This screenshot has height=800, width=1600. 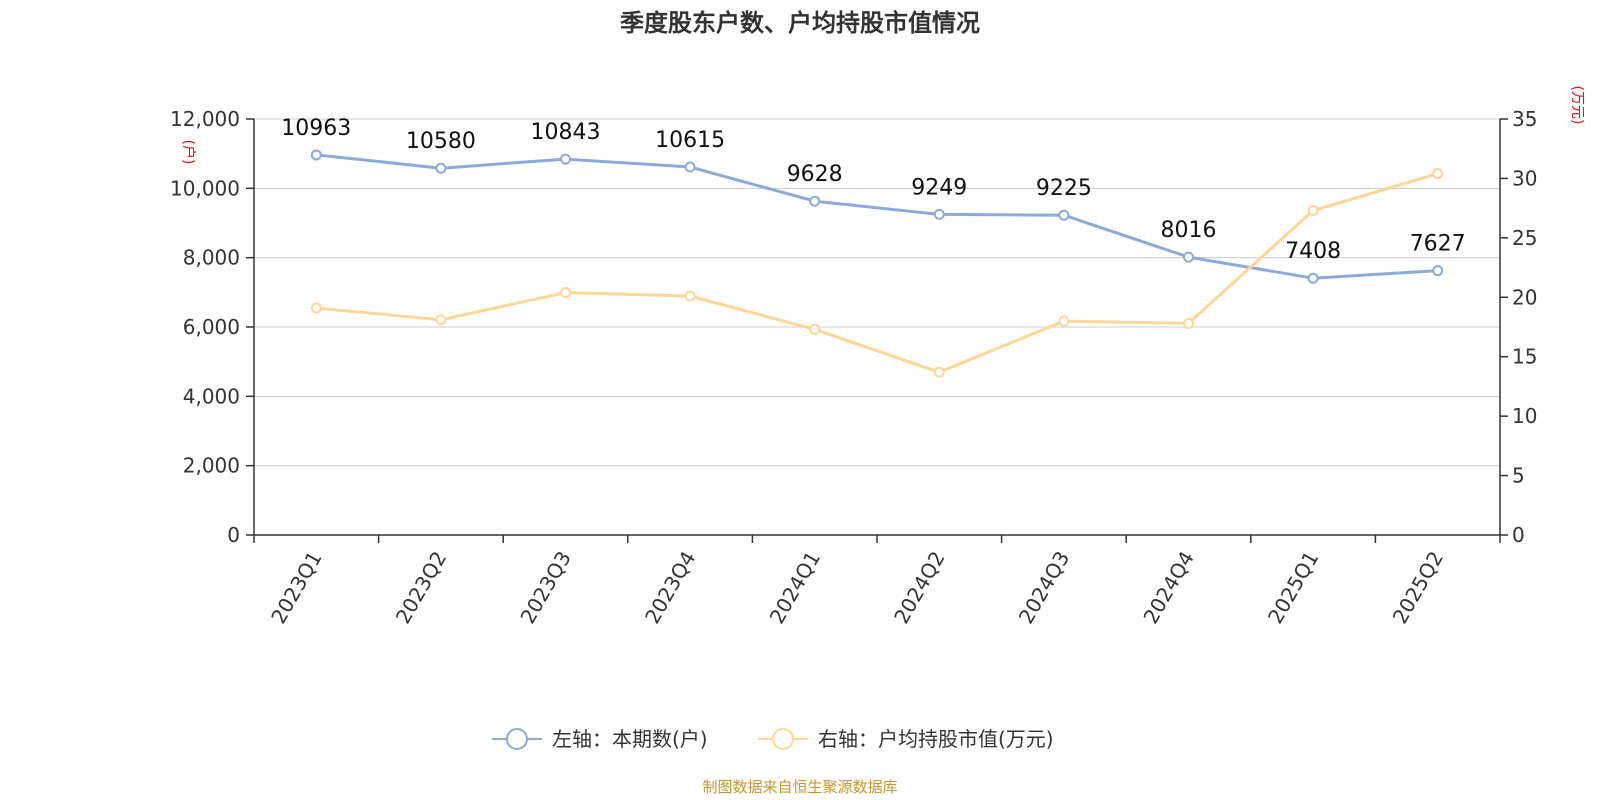 What do you see at coordinates (630, 739) in the screenshot?
I see `legend-label-households: 左轴：本期数(户)` at bounding box center [630, 739].